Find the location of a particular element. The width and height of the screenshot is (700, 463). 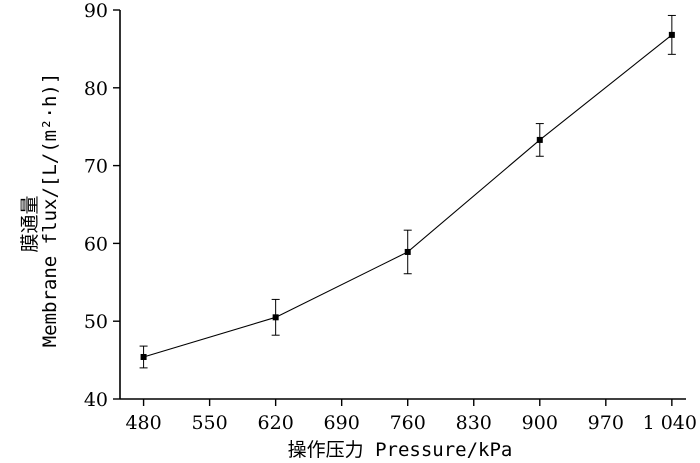

y-axis-title-chinese: 膜通量 is located at coordinates (30, 223).